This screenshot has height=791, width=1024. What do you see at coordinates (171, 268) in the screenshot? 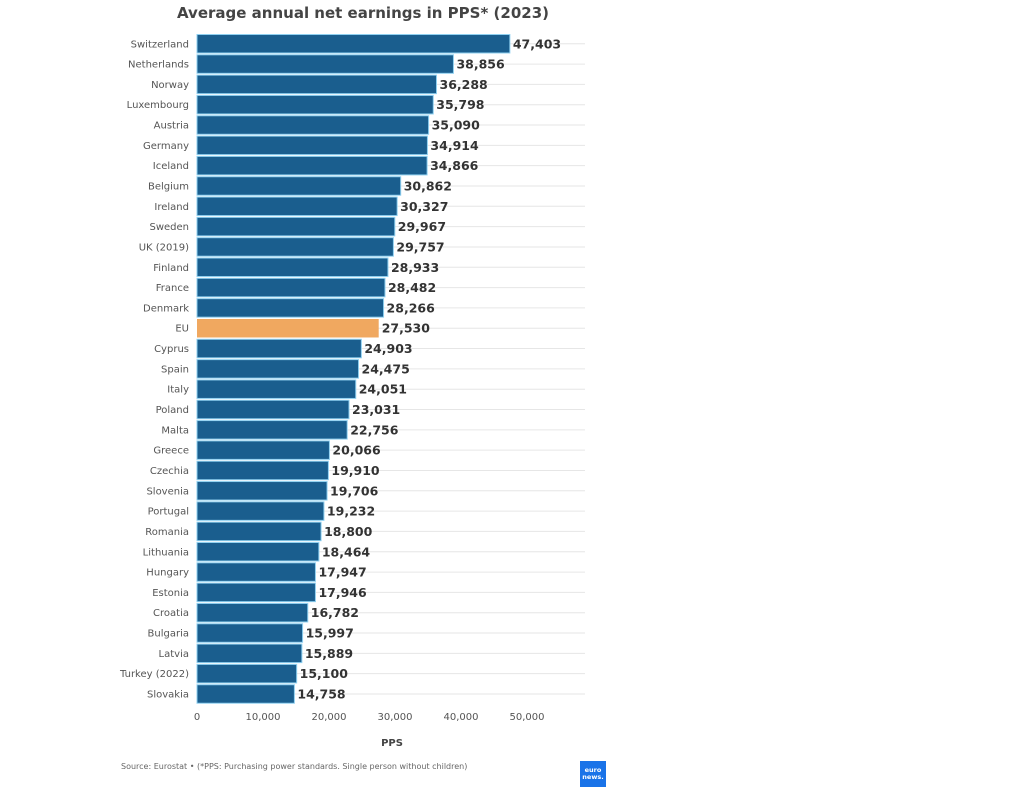
I see `category-label: Finland` at bounding box center [171, 268].